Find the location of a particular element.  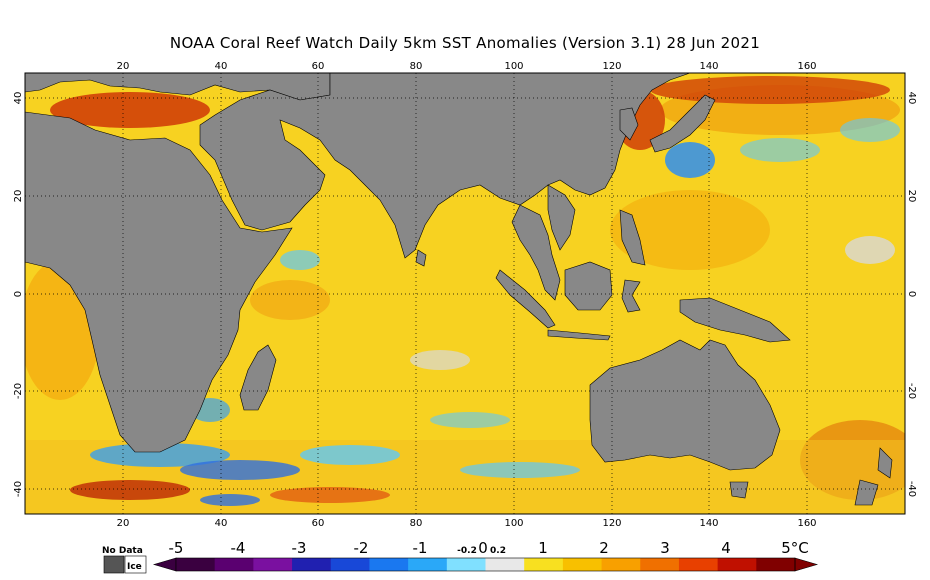

colorbar-border is located at coordinates (485, 564).